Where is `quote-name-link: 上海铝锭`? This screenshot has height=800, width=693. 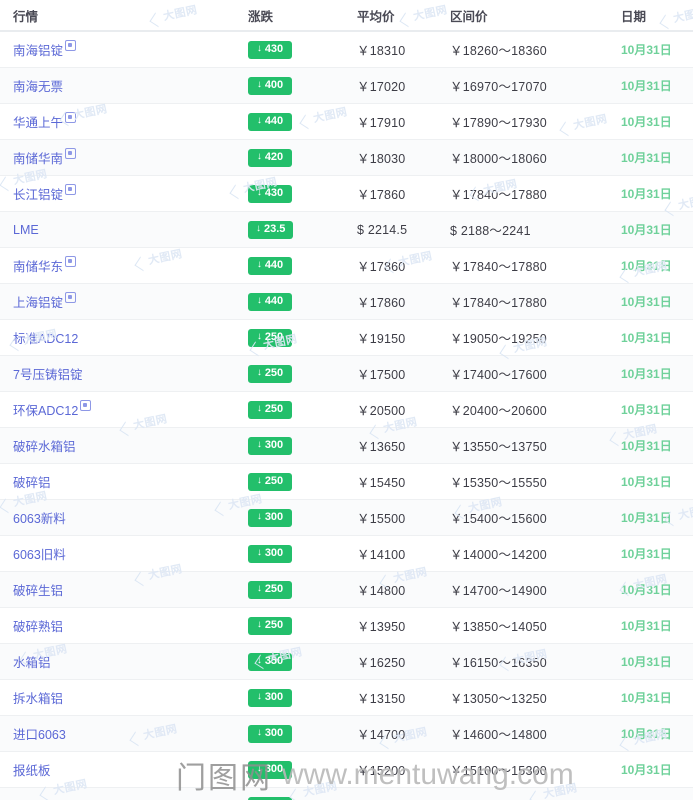 quote-name-link: 上海铝锭 is located at coordinates (114, 301).